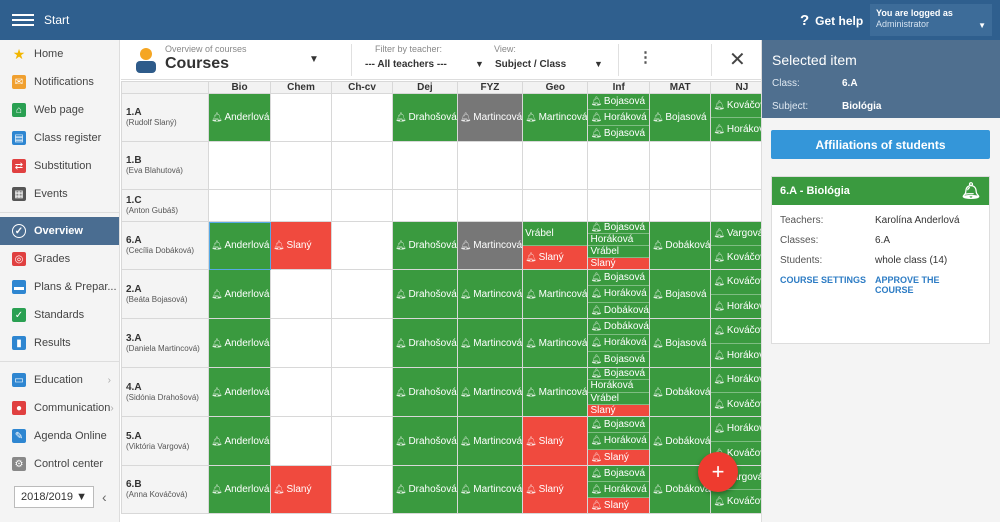 The image size is (1000, 522). Describe the element at coordinates (59, 82) in the screenshot. I see `sidebar-item-notifications: ✉ Notifications` at that location.